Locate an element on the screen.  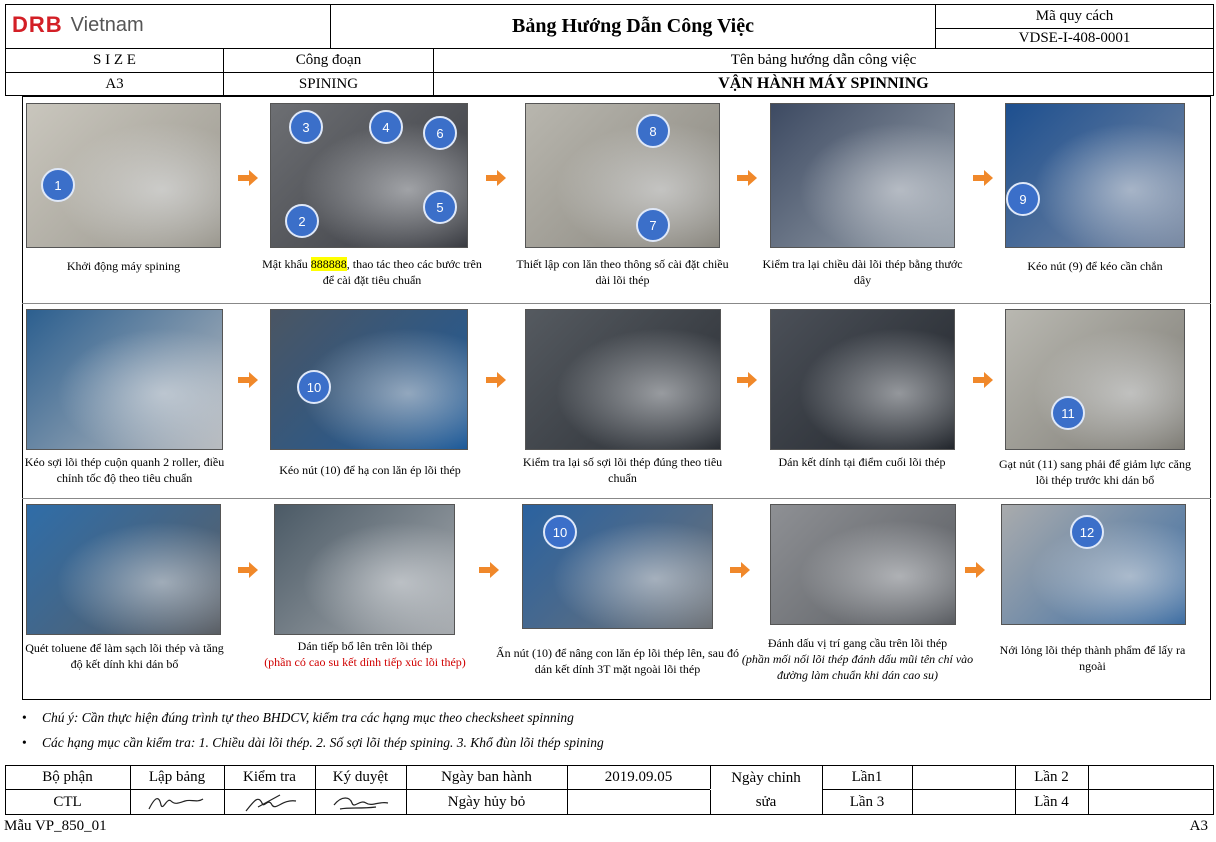
spec-code-label: Mã quy cách is located at coordinates (1074, 15).